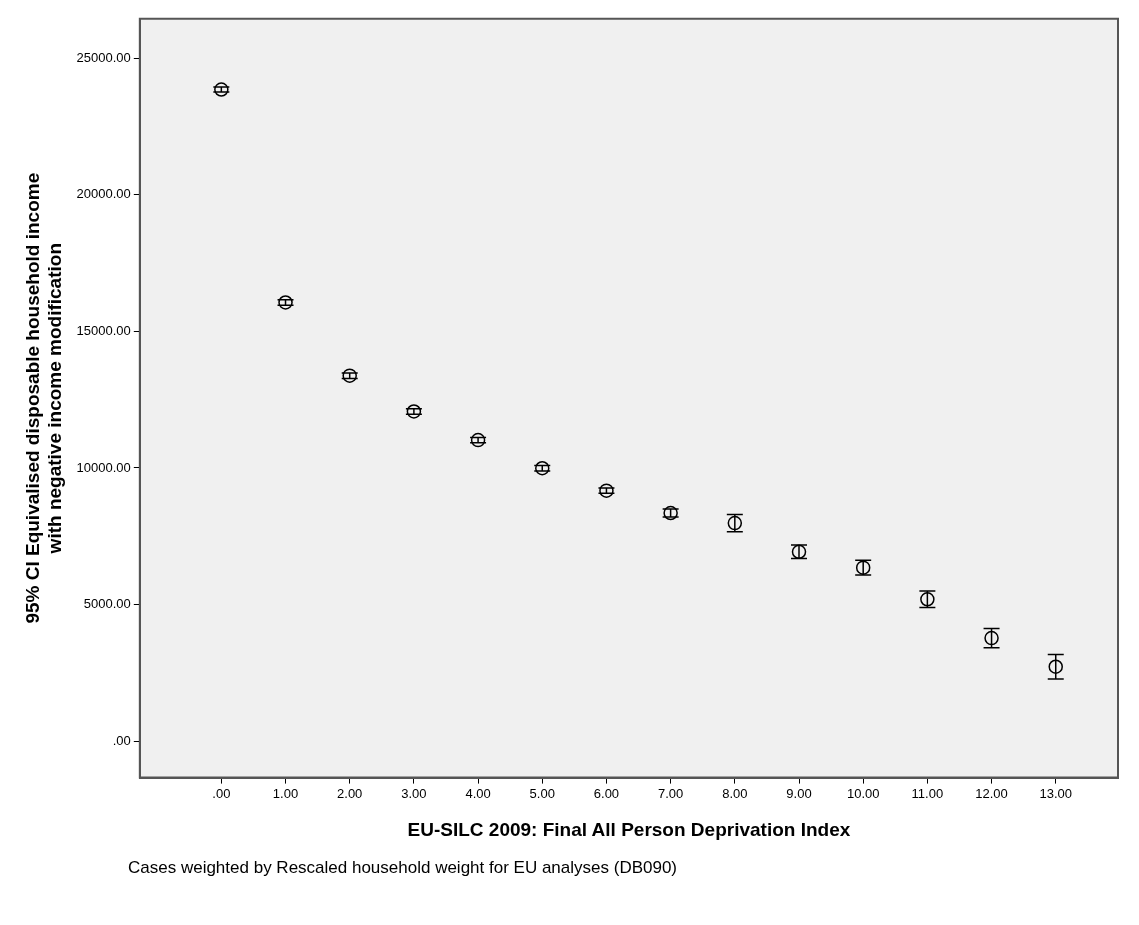 This screenshot has height=925, width=1139. What do you see at coordinates (107, 604) in the screenshot?
I see `y-tick-label: 5000.00` at bounding box center [107, 604].